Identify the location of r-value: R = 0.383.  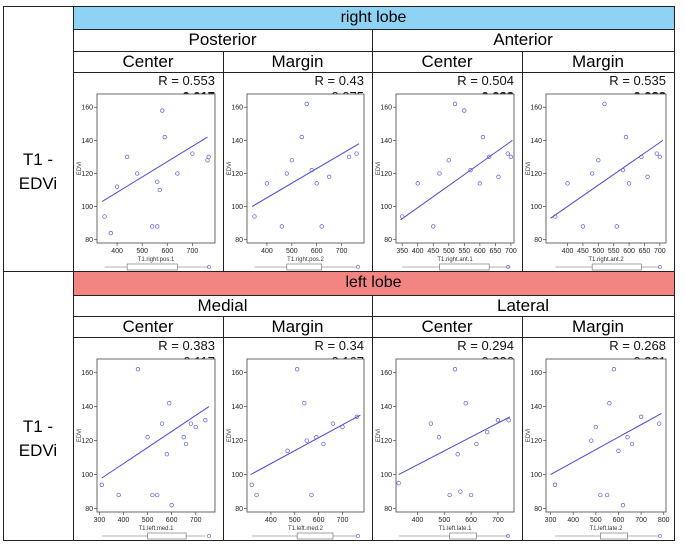
(186, 345).